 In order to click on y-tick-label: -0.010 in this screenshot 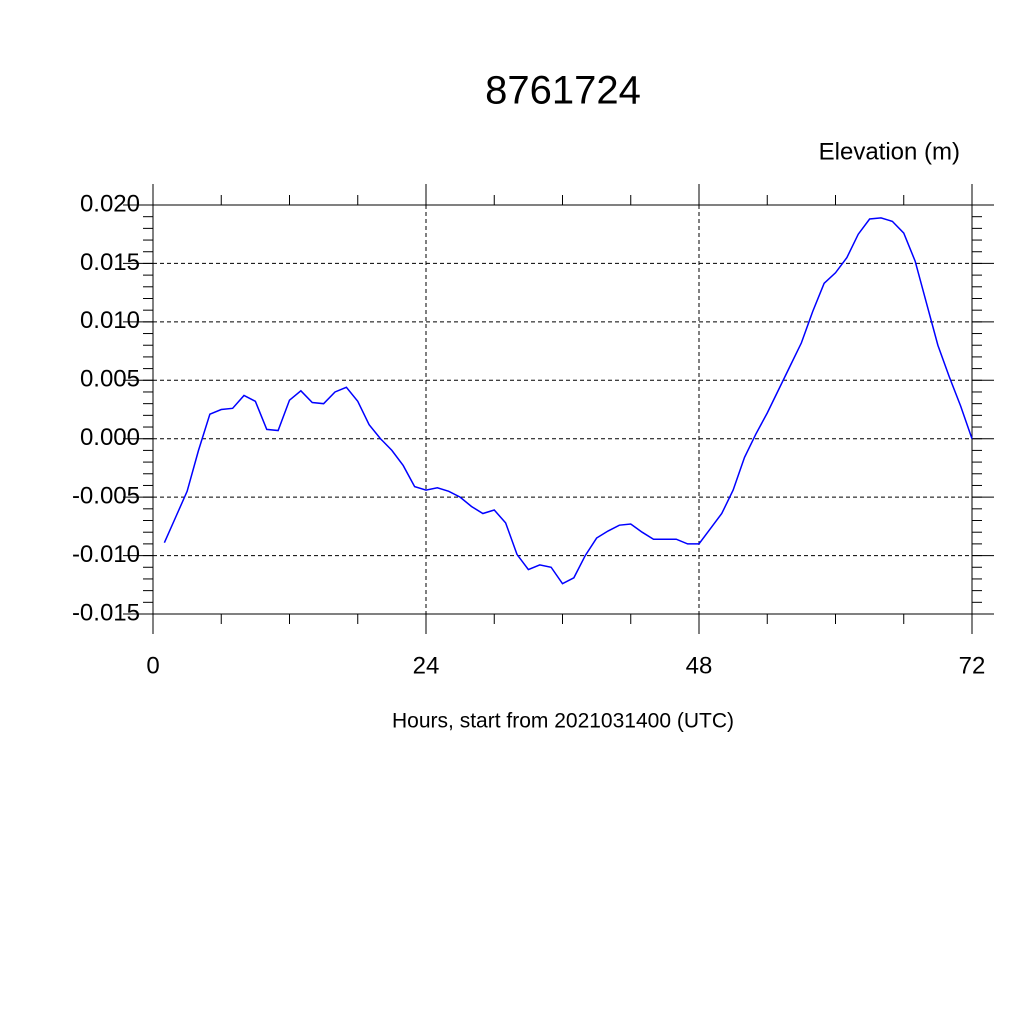, I will do `click(106, 554)`.